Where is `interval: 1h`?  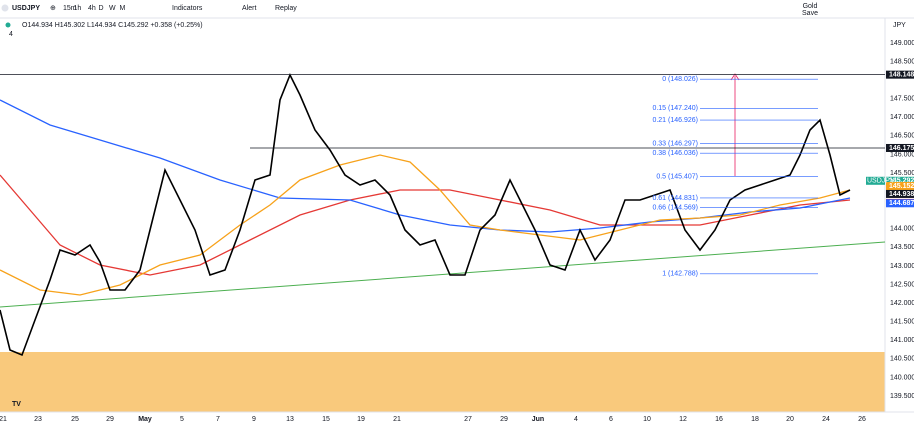
interval: 1h is located at coordinates (78, 8).